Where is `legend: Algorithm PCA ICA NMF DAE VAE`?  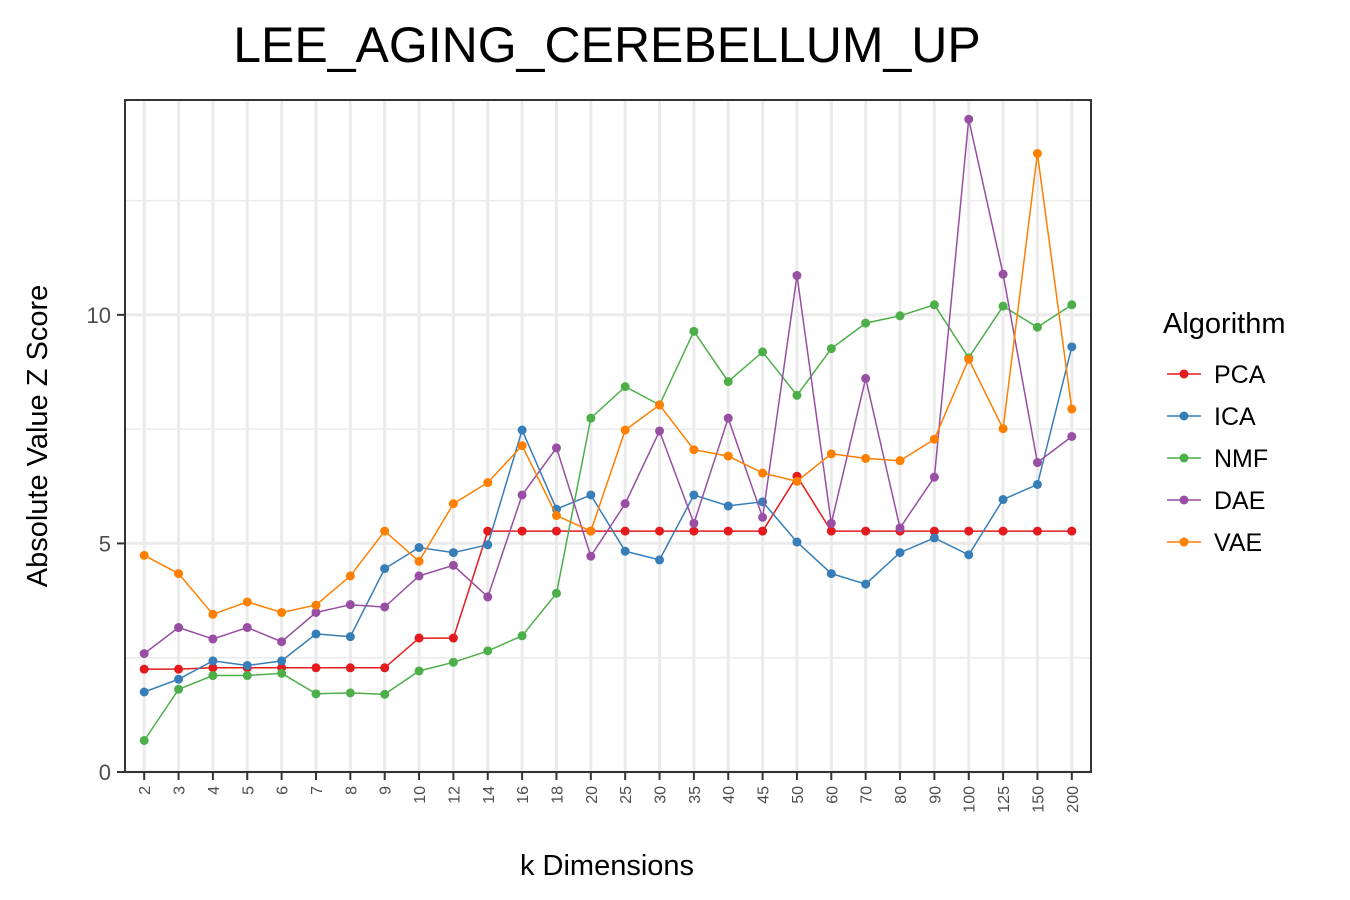
legend: Algorithm PCA ICA NMF DAE VAE is located at coordinates (1224, 432).